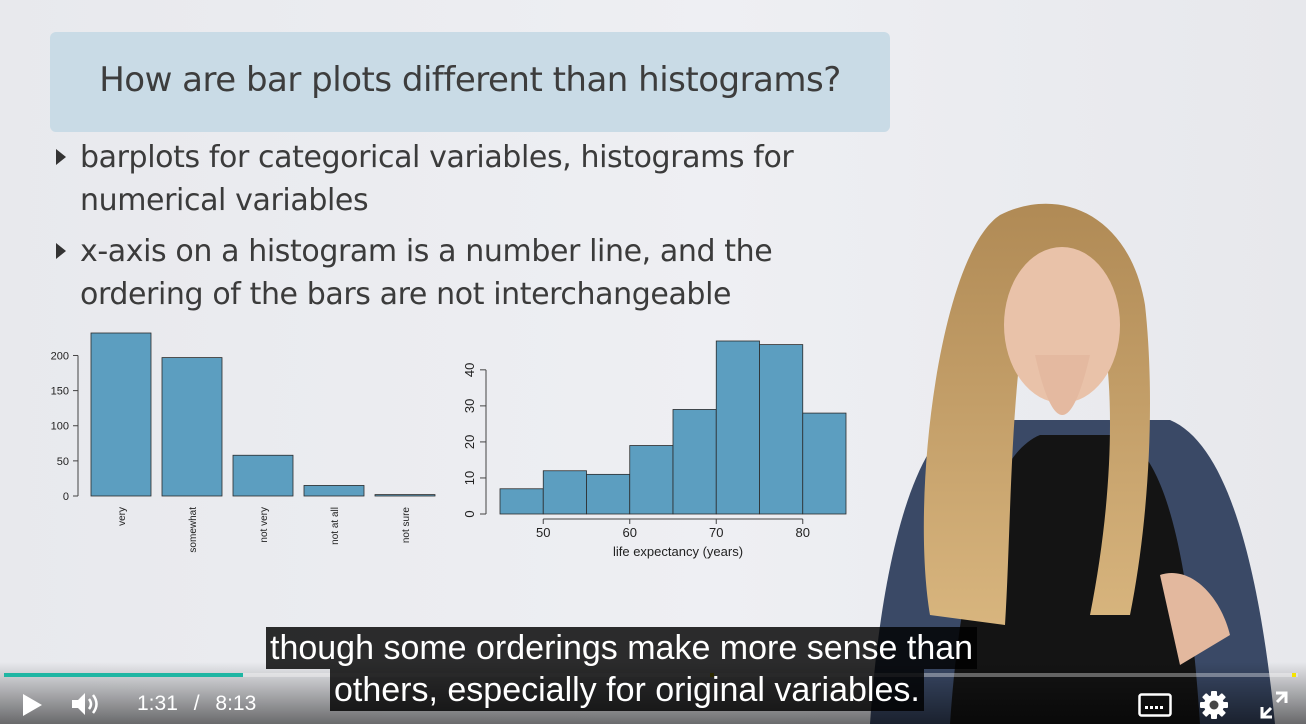 This screenshot has height=724, width=1306. I want to click on y-tick-label: 10, so click(469, 478).